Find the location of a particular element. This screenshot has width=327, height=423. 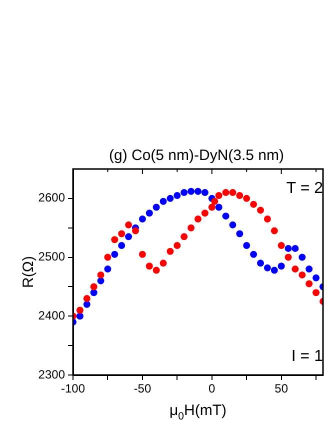

y-tick-label: 2400 is located at coordinates (52, 315).